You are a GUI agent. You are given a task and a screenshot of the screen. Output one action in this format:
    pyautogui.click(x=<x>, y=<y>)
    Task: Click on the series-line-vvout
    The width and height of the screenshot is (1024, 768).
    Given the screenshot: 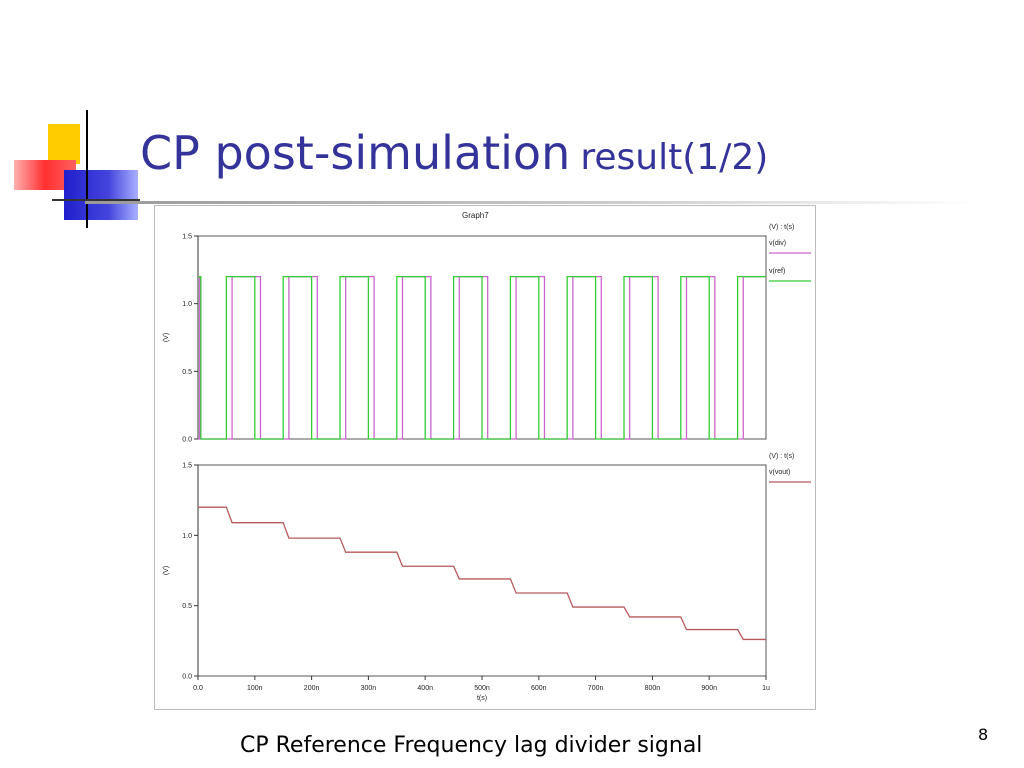 What is the action you would take?
    pyautogui.click(x=482, y=573)
    